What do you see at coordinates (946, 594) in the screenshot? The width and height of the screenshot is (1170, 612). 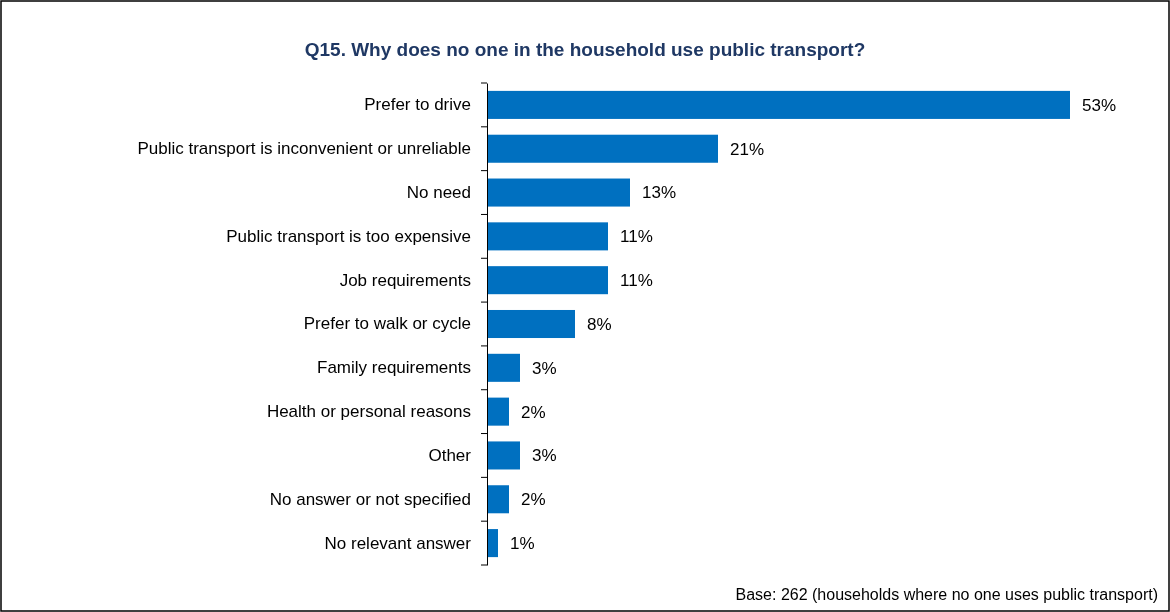 I see `text: Base: 262 (households where no one uses public transport)` at bounding box center [946, 594].